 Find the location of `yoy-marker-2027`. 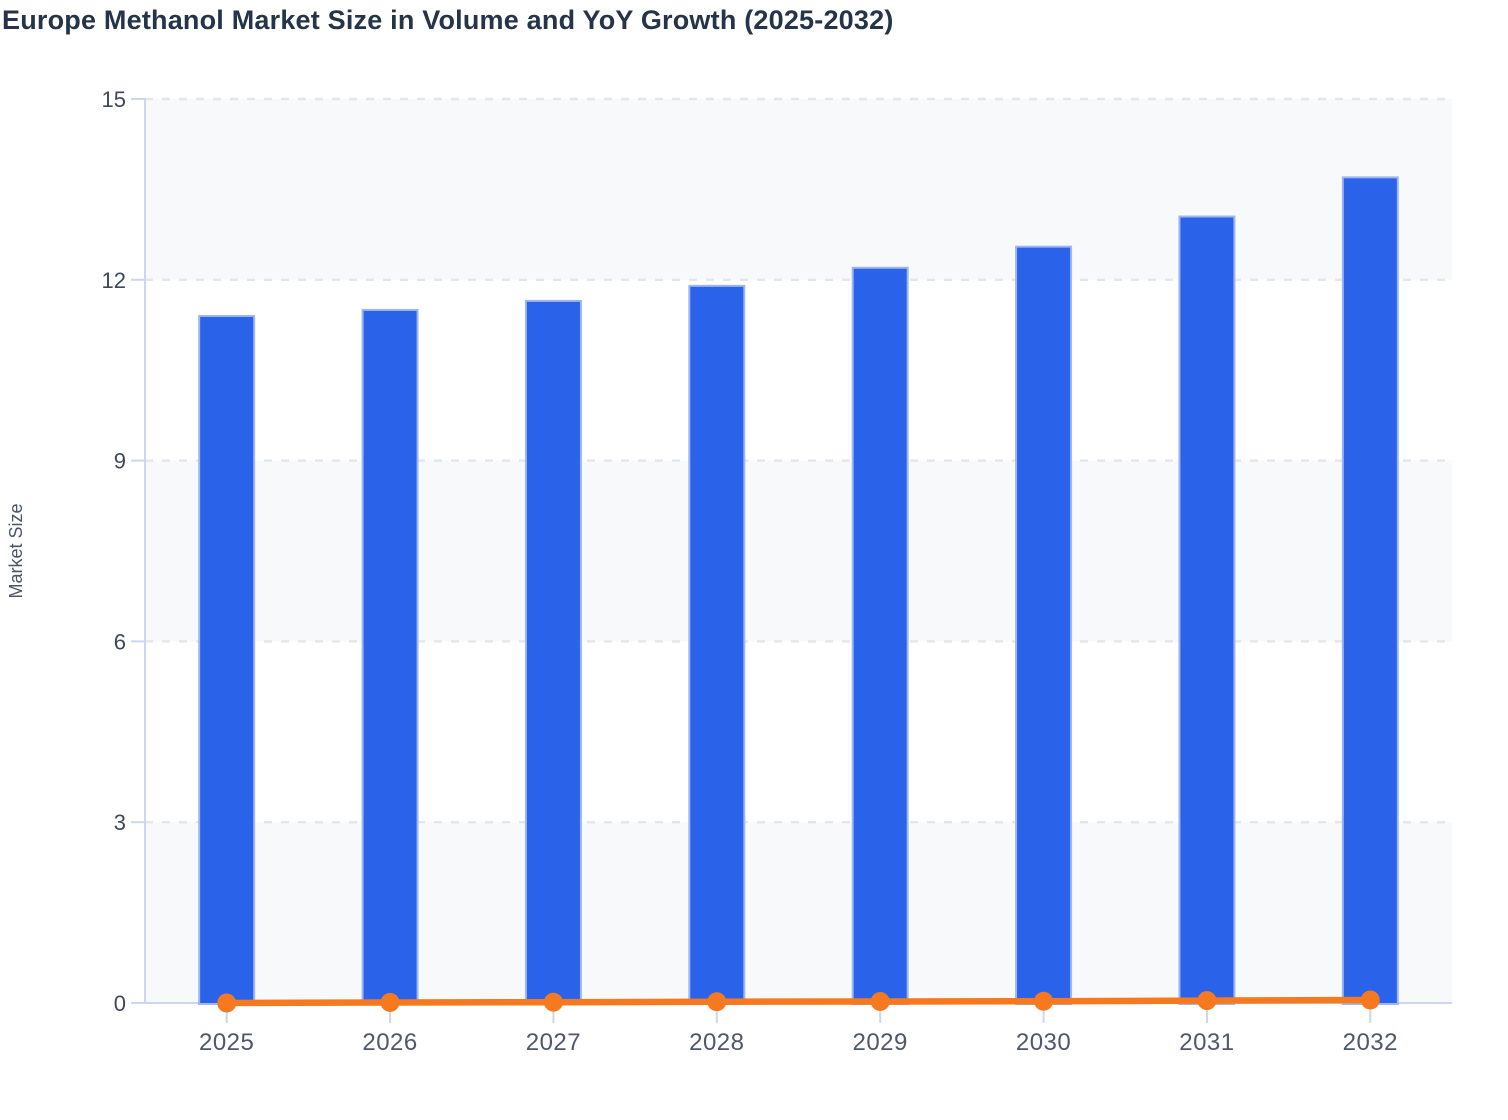

yoy-marker-2027 is located at coordinates (553, 1002).